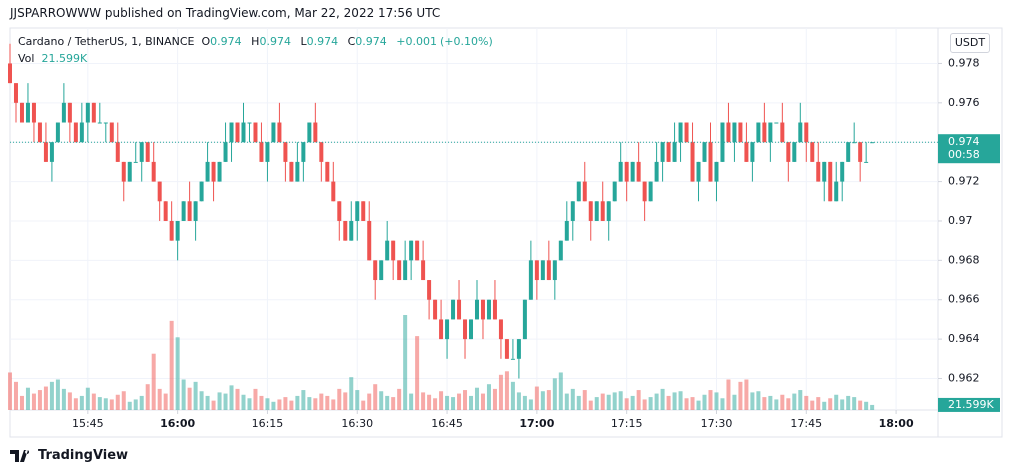 The image size is (1012, 474). I want to click on y-tick-label: 0.966, so click(964, 299).